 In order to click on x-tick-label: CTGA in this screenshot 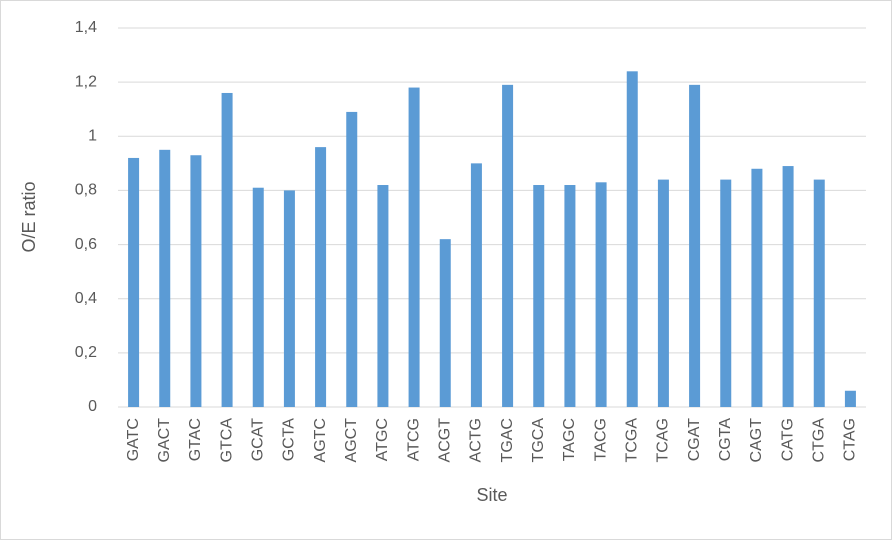, I will do `click(818, 440)`.